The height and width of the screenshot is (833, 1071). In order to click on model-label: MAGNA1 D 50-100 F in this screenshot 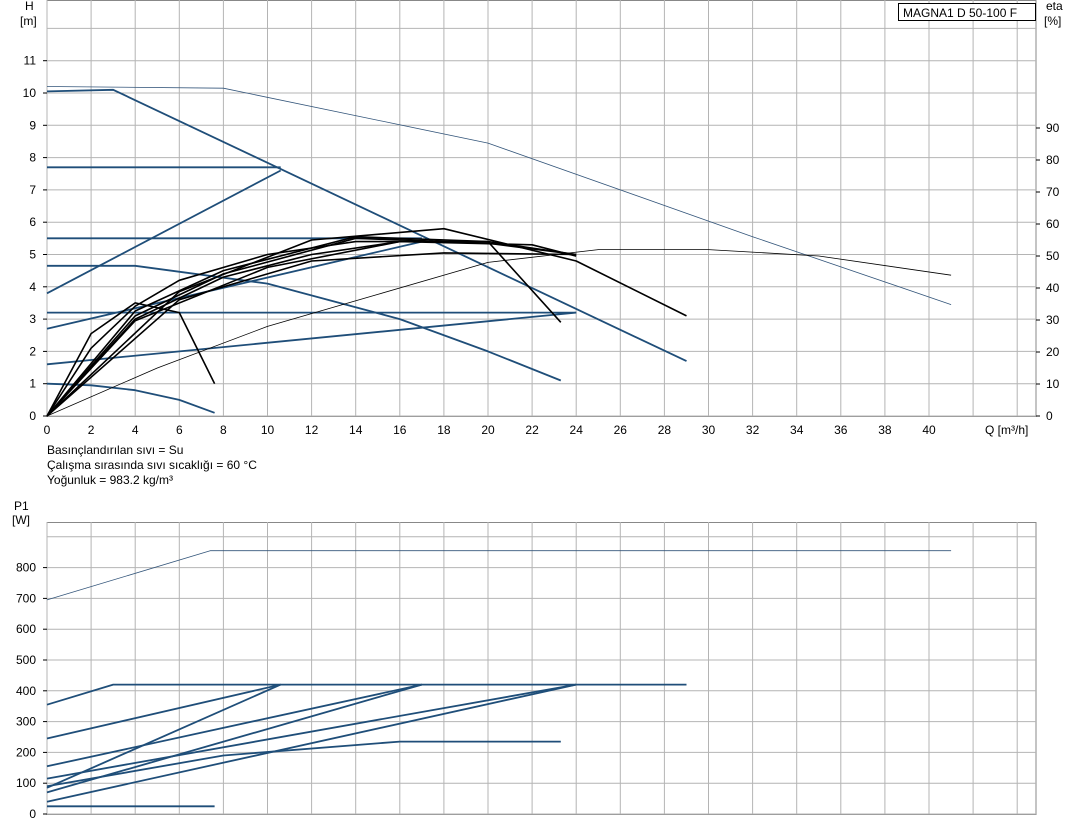, I will do `click(967, 12)`.